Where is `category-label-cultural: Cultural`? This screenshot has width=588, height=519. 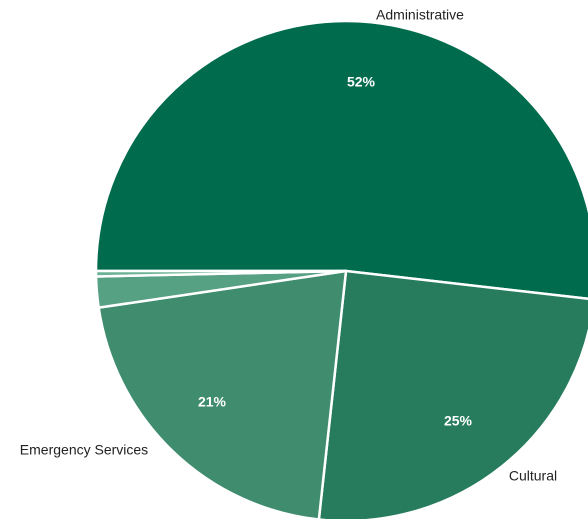
category-label-cultural: Cultural is located at coordinates (533, 476).